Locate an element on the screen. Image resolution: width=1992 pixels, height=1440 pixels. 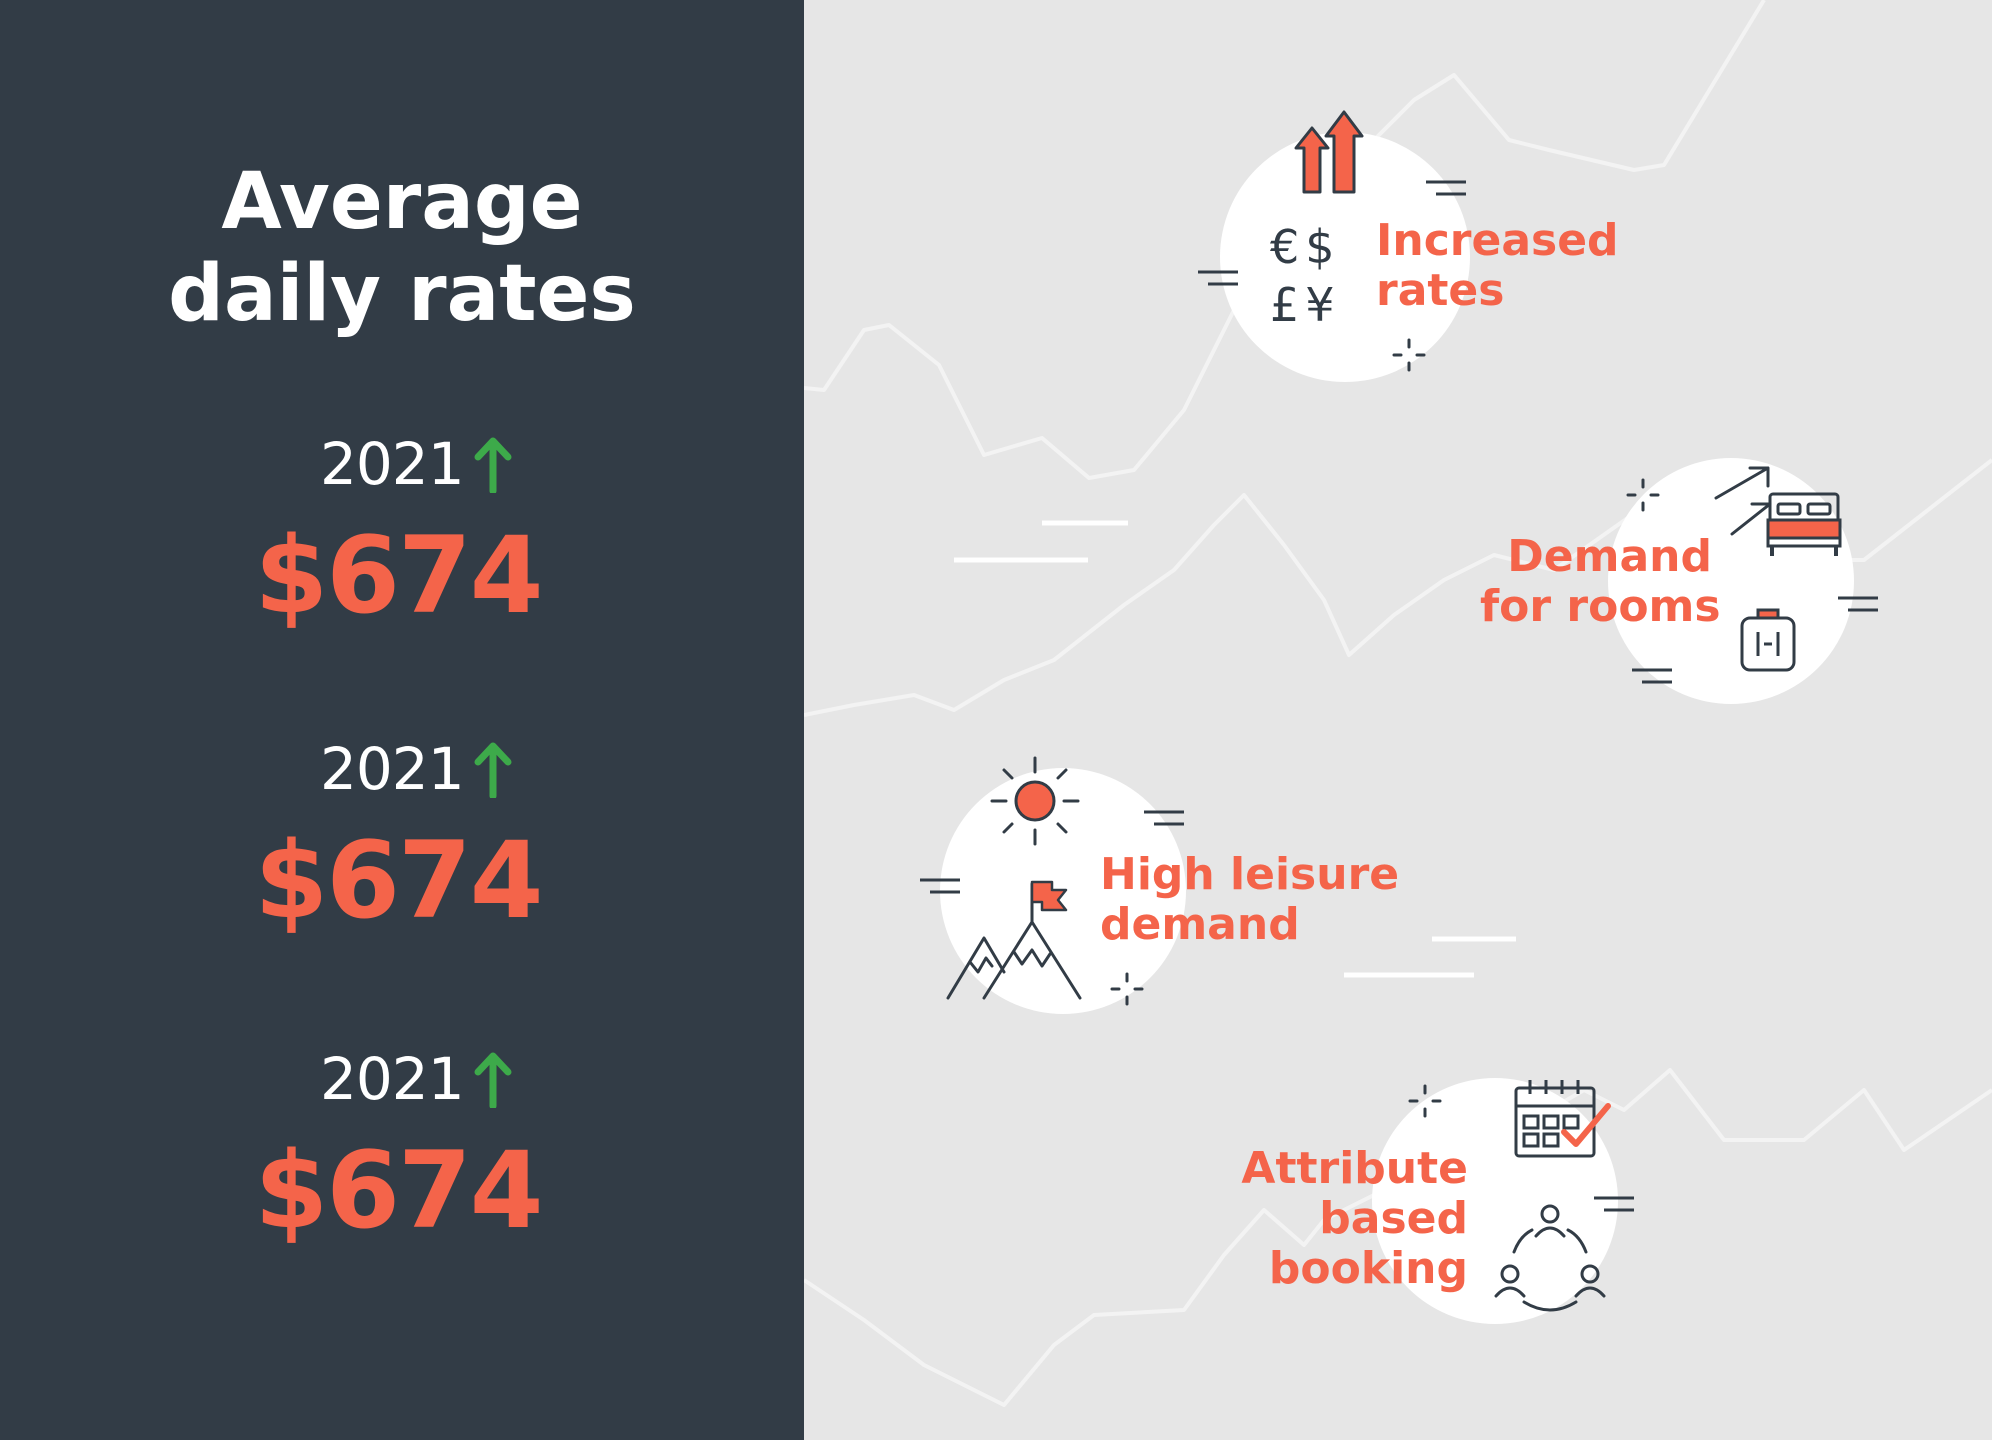
dollar-symbol: $ is located at coordinates (1320, 247).